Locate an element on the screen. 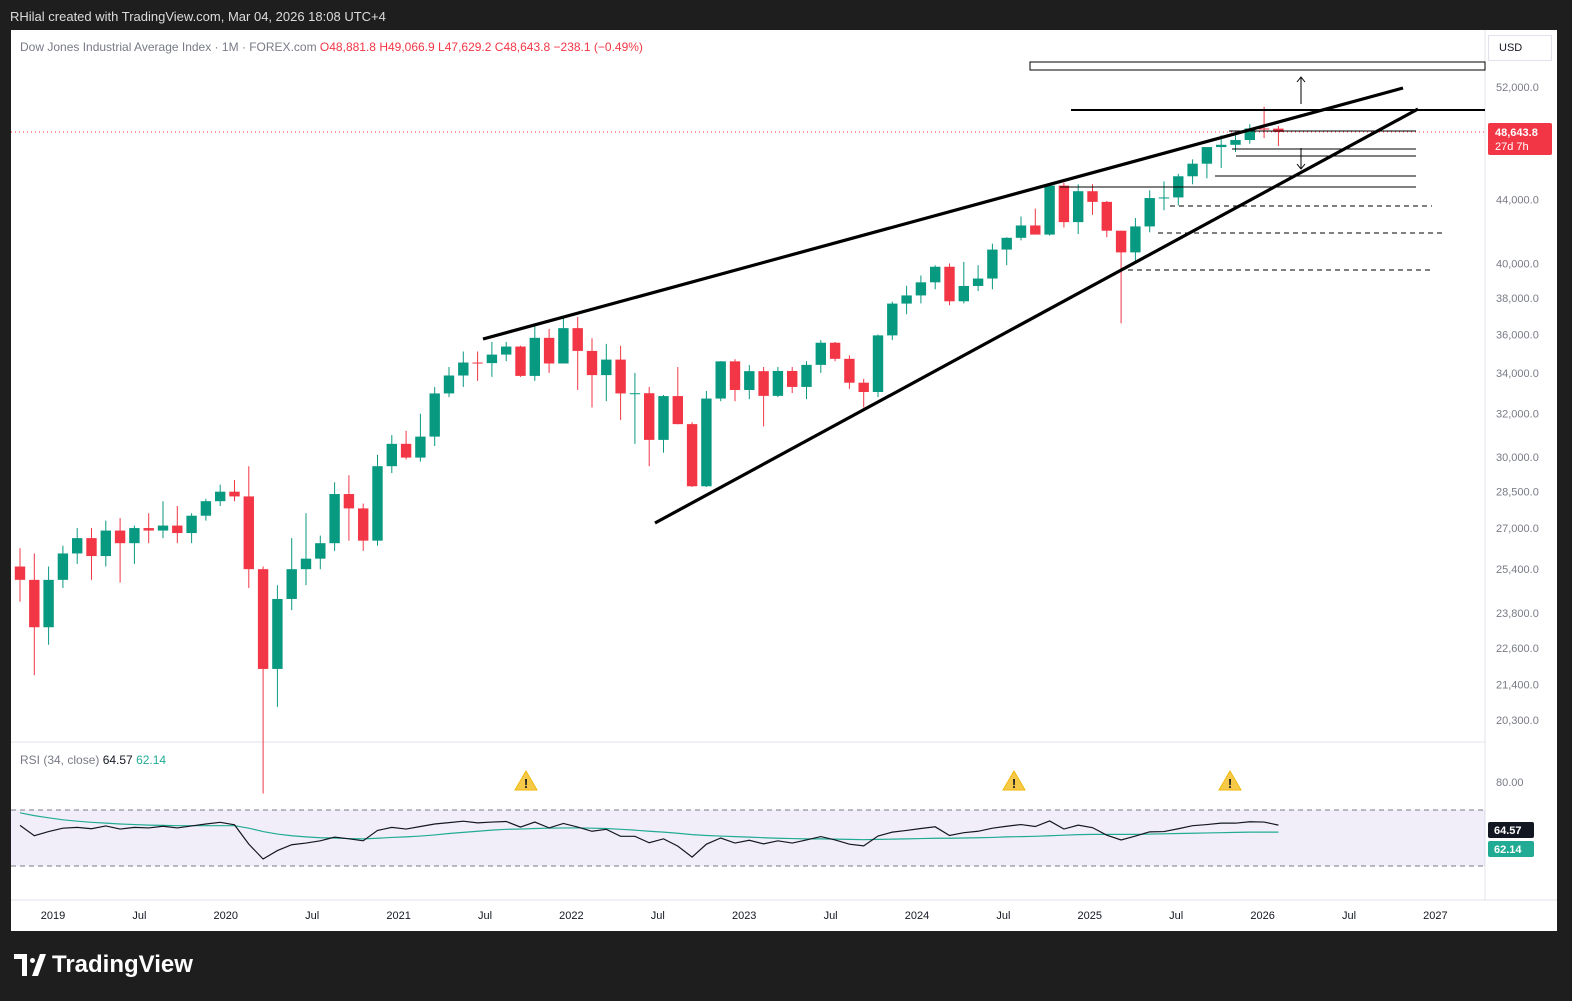 This screenshot has height=1001, width=1572. price-tick-label: 22,600.0 is located at coordinates (1517, 649).